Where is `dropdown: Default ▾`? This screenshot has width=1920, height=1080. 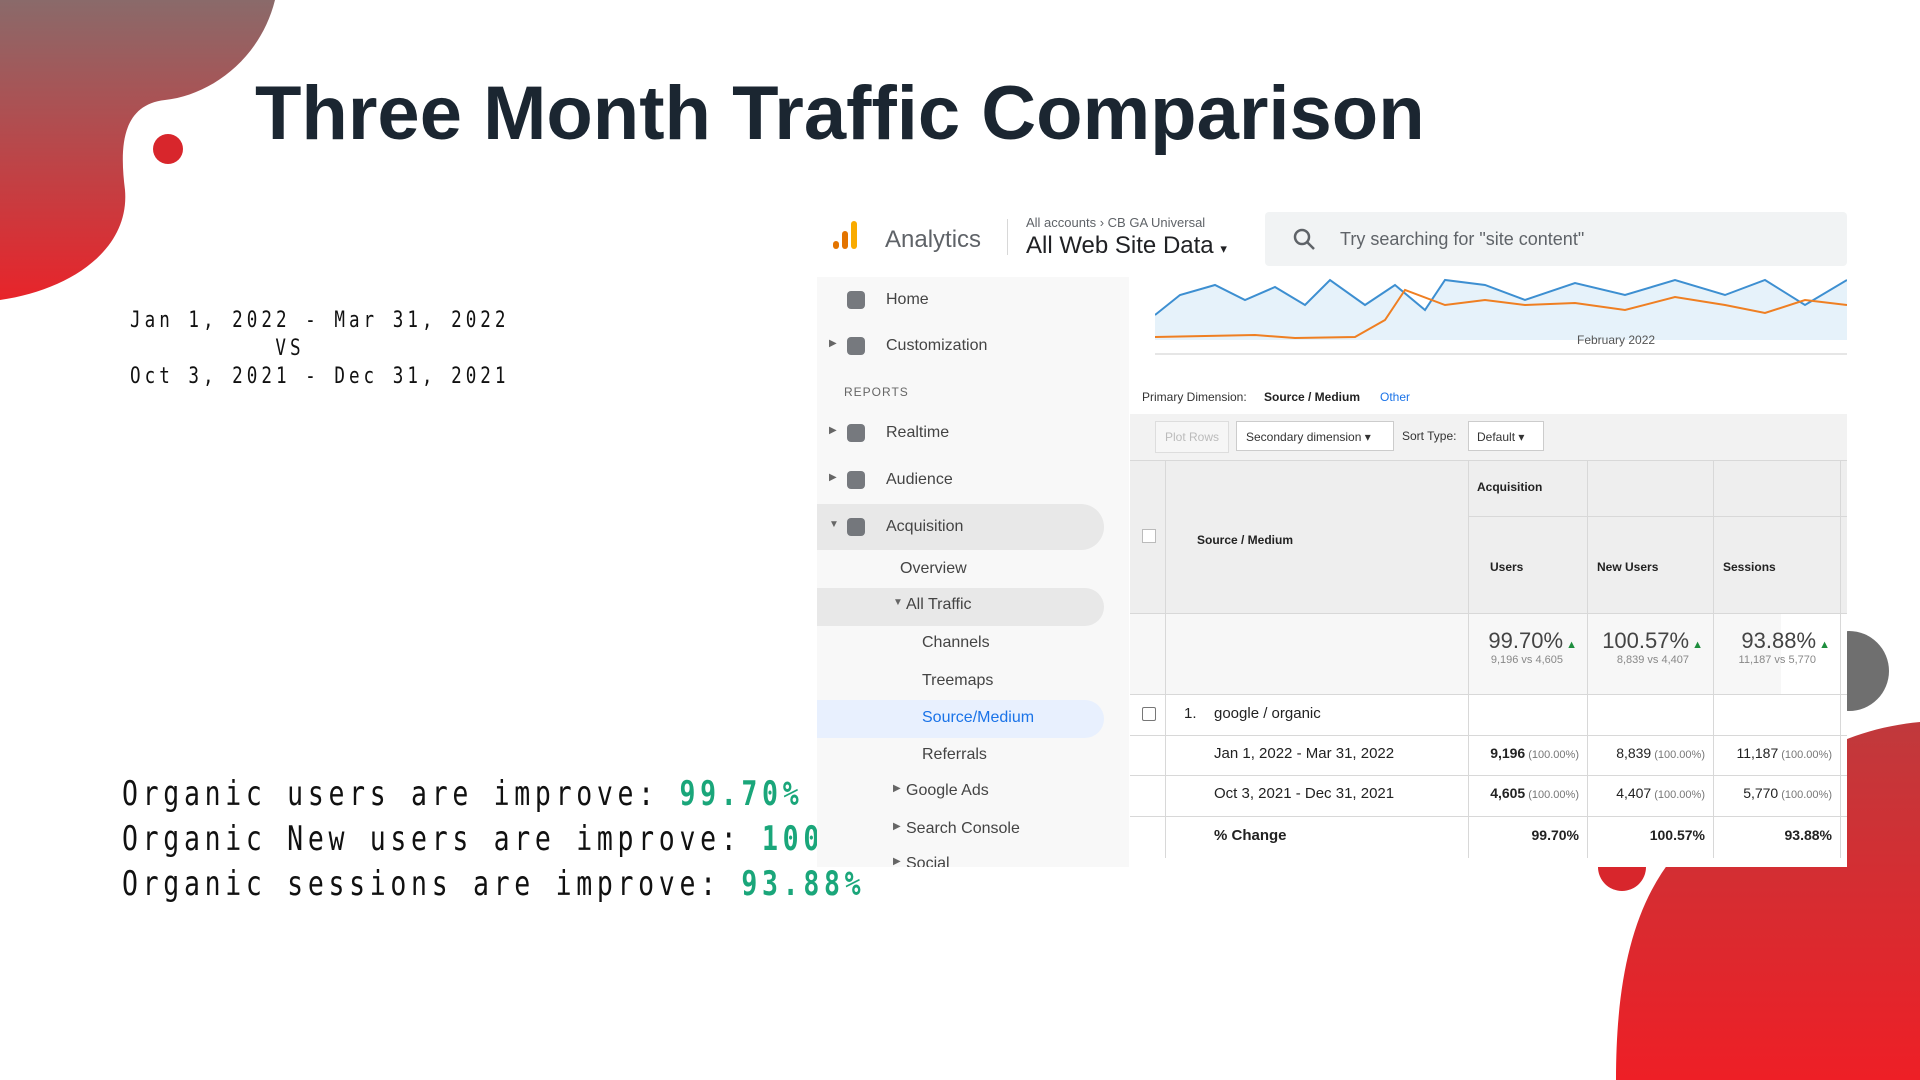
dropdown: Default ▾ is located at coordinates (1506, 436).